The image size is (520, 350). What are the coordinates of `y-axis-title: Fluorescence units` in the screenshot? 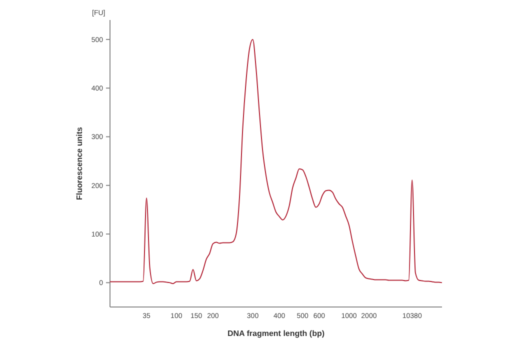 It's located at (79, 163).